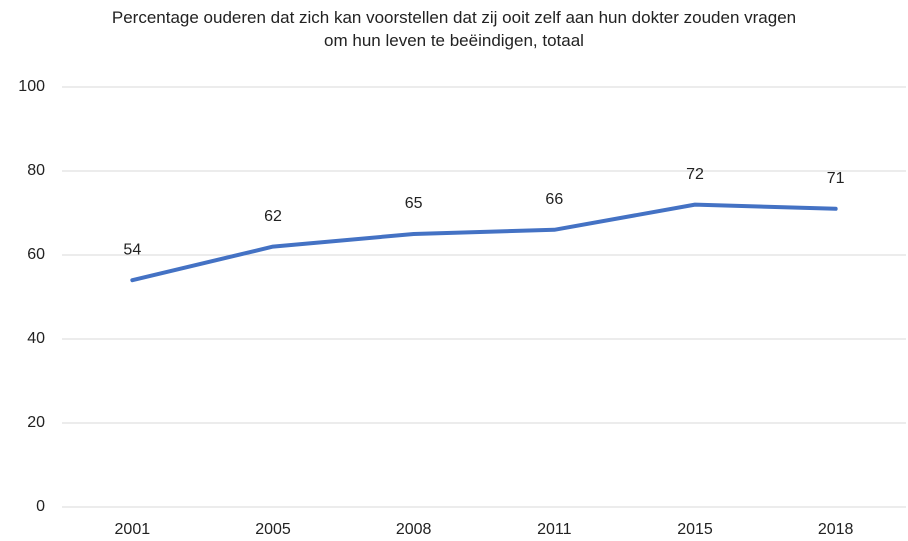 Image resolution: width=908 pixels, height=541 pixels. What do you see at coordinates (836, 529) in the screenshot?
I see `x-tick-label: 2018` at bounding box center [836, 529].